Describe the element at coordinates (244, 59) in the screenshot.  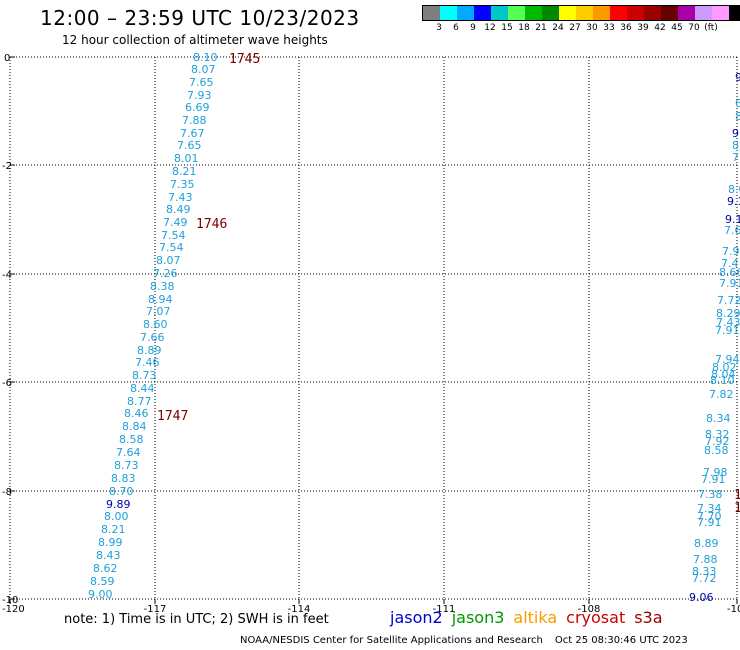
I see `time-label: 1745` at that location.